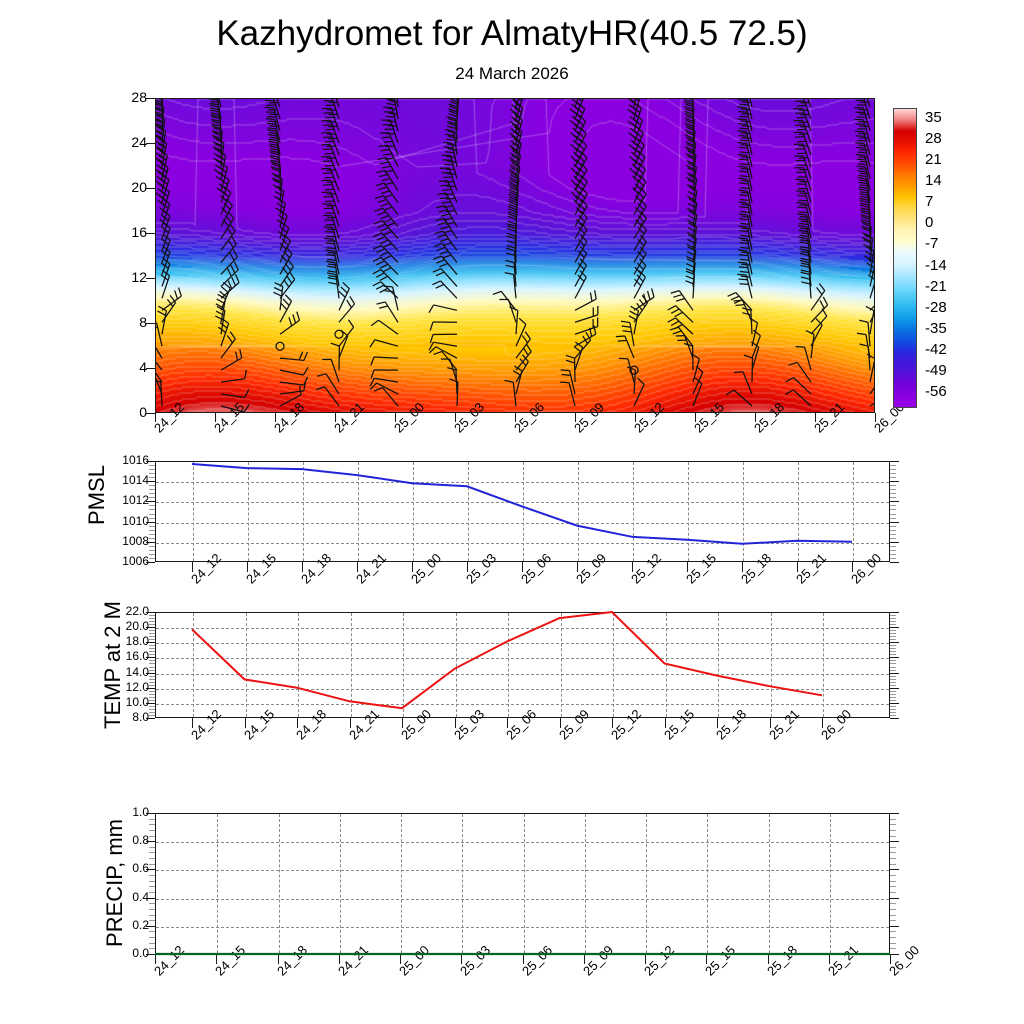  Describe the element at coordinates (140, 812) in the screenshot. I see `y-tick-label: 1.0` at that location.